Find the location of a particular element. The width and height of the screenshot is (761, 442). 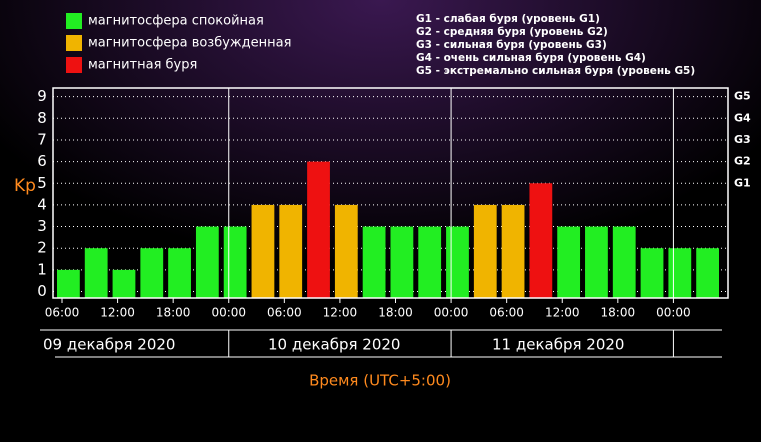

storm-level: G4 - очень сильная буря (уровень G4) is located at coordinates (531, 58).